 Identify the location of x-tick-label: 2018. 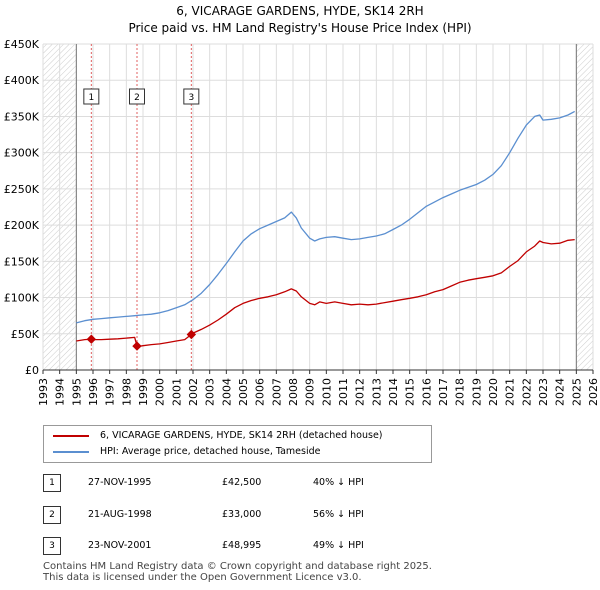
(460, 392).